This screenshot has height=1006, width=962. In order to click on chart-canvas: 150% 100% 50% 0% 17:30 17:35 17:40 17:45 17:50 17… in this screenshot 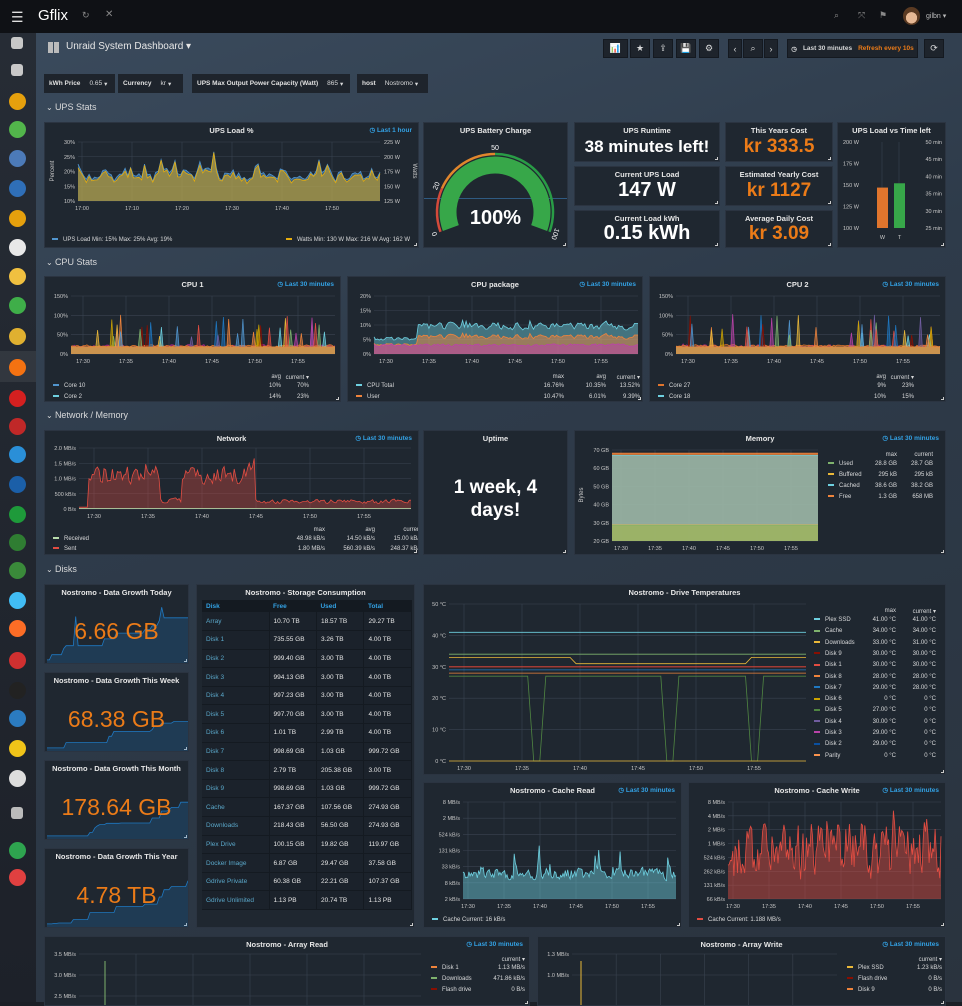, I will do `click(798, 339)`.